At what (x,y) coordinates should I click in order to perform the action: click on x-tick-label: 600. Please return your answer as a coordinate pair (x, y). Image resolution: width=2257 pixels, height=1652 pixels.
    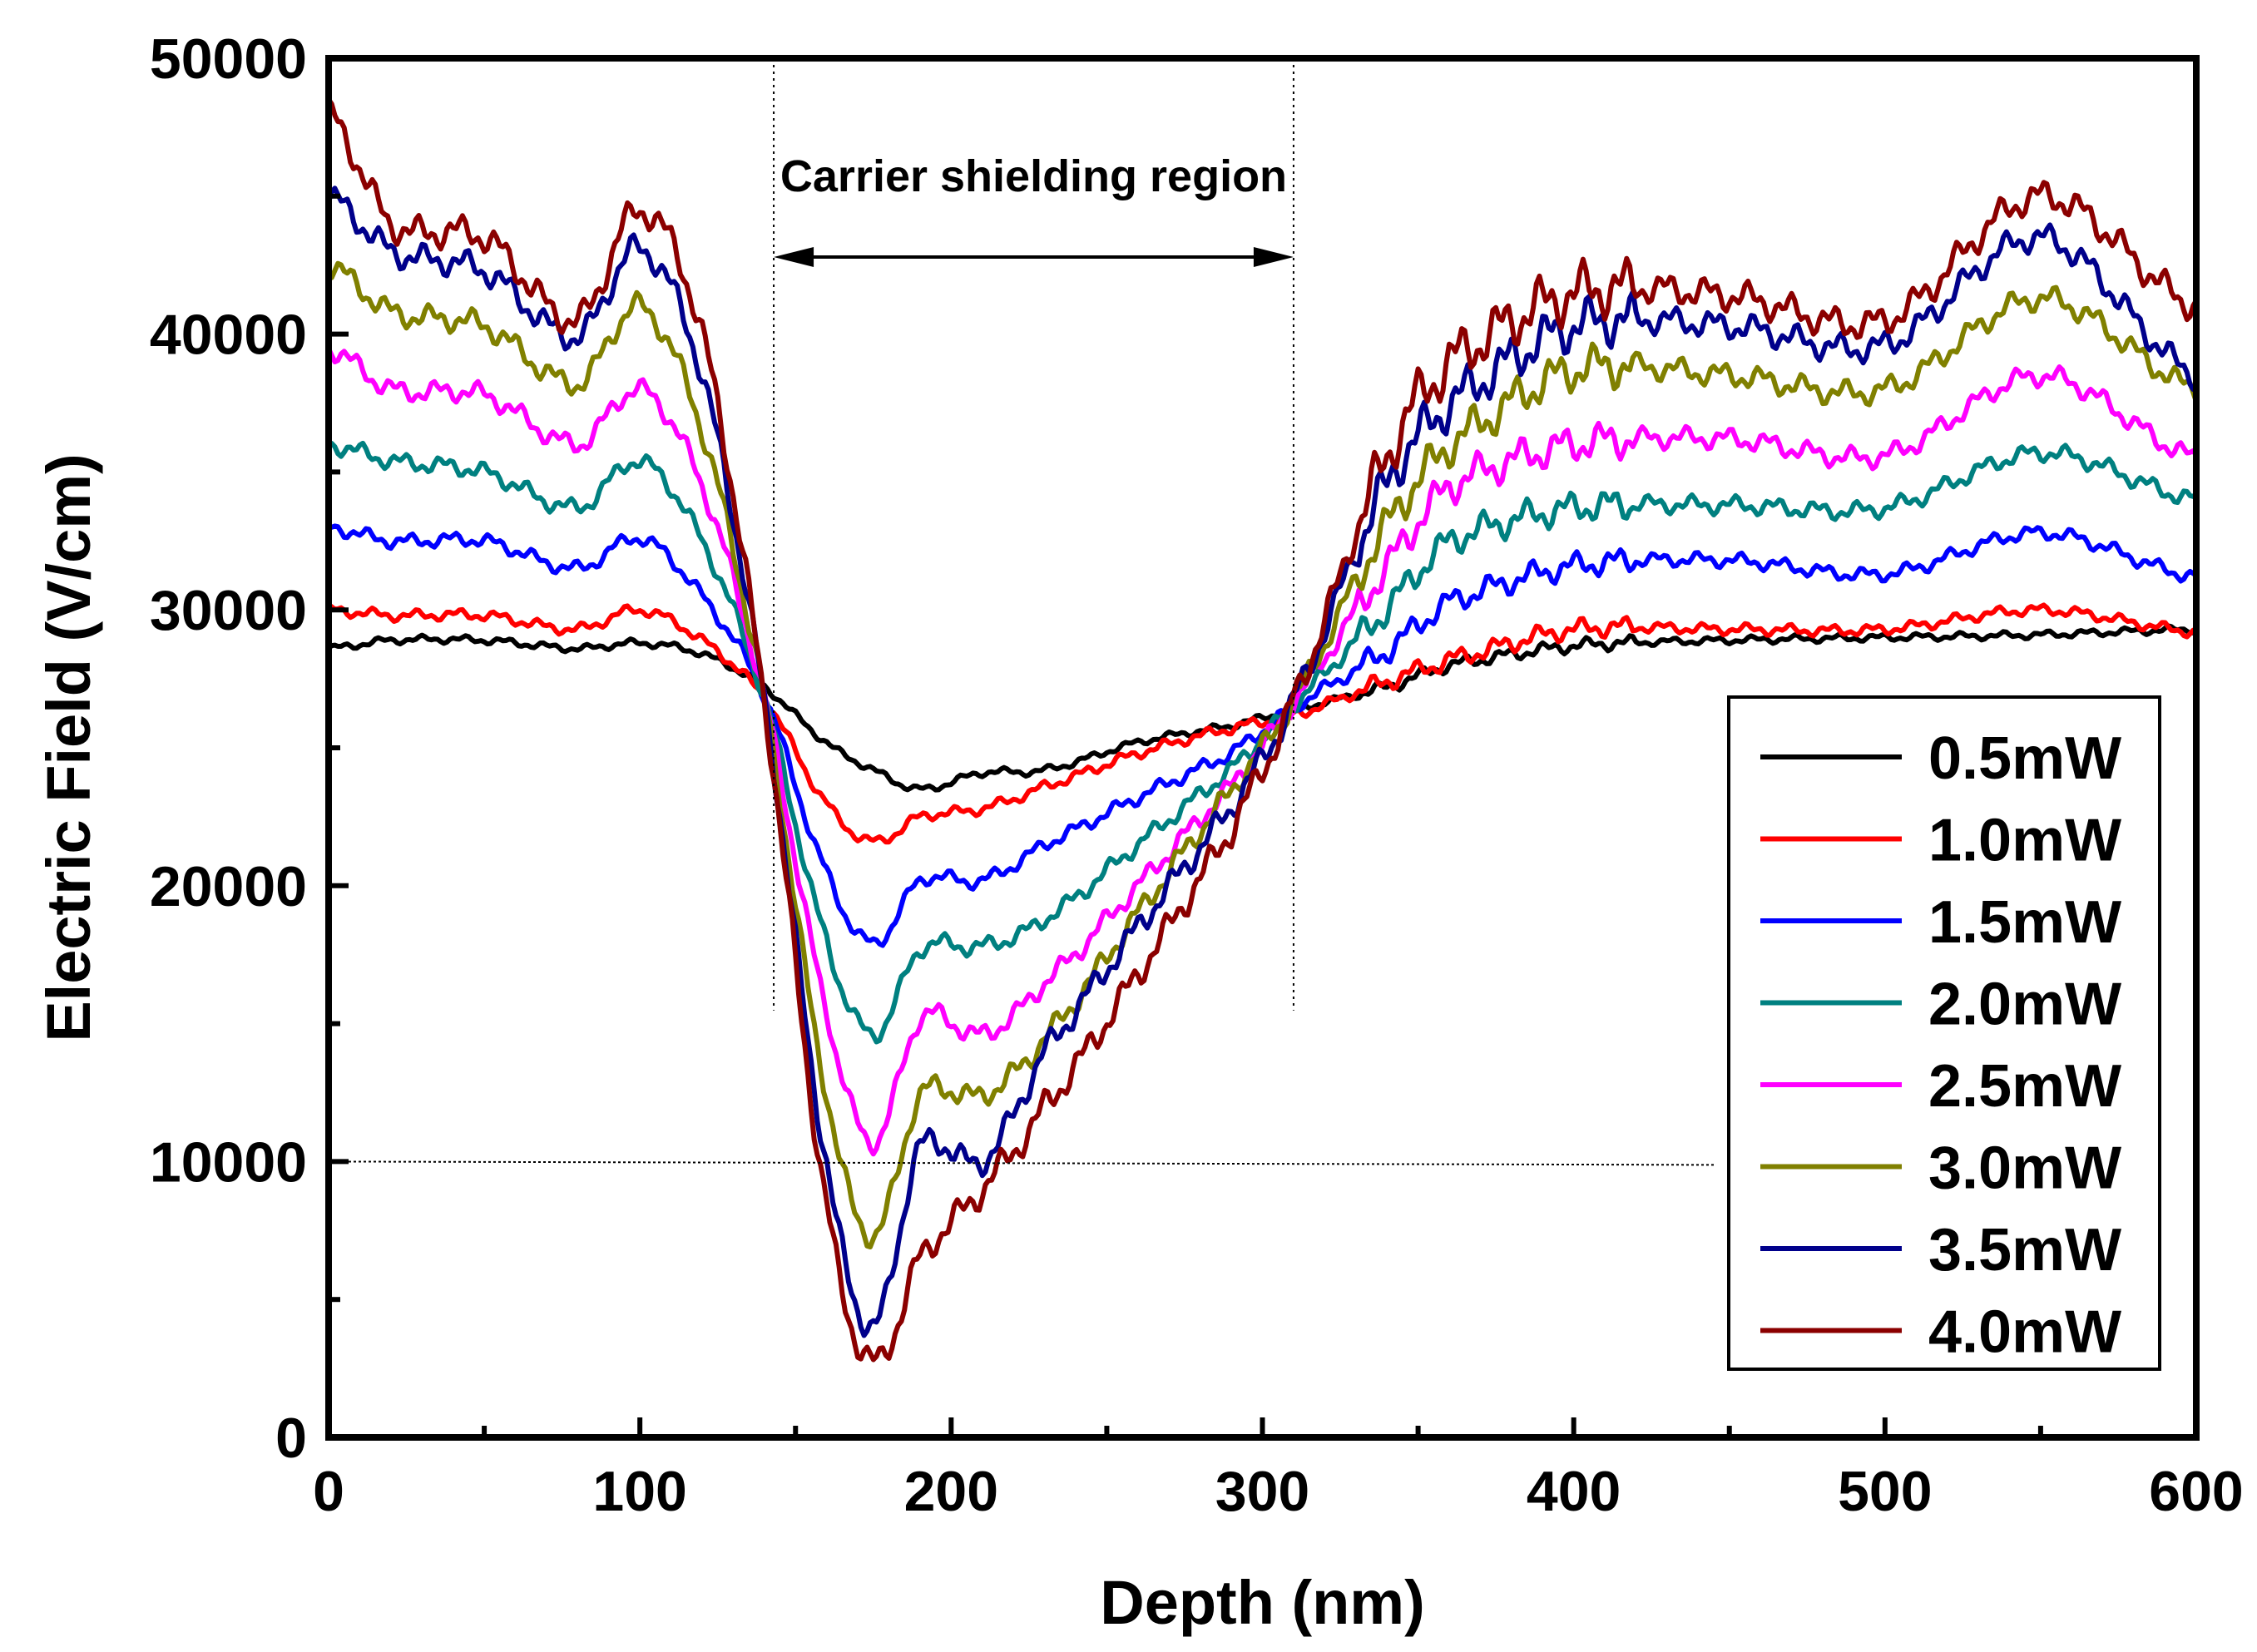
    Looking at the image, I should click on (2196, 1491).